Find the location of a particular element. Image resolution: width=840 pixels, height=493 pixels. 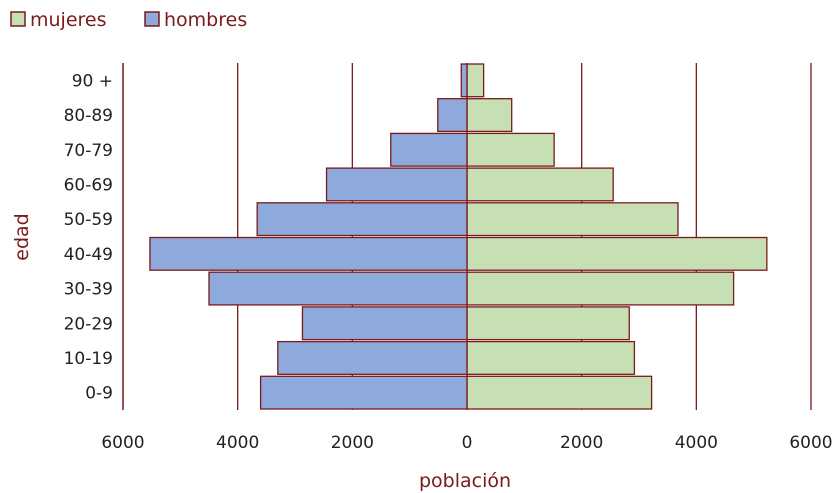

x-axis-title: población is located at coordinates (465, 481).